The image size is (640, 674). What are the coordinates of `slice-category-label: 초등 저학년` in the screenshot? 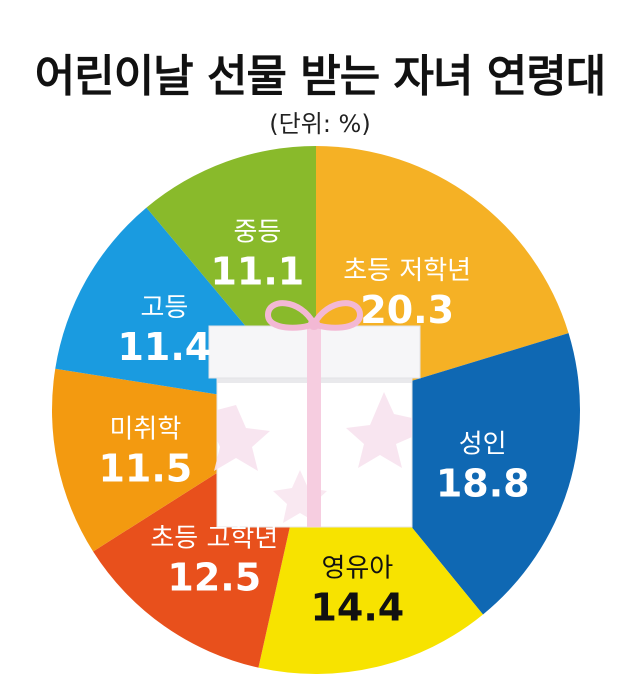 It's located at (407, 271).